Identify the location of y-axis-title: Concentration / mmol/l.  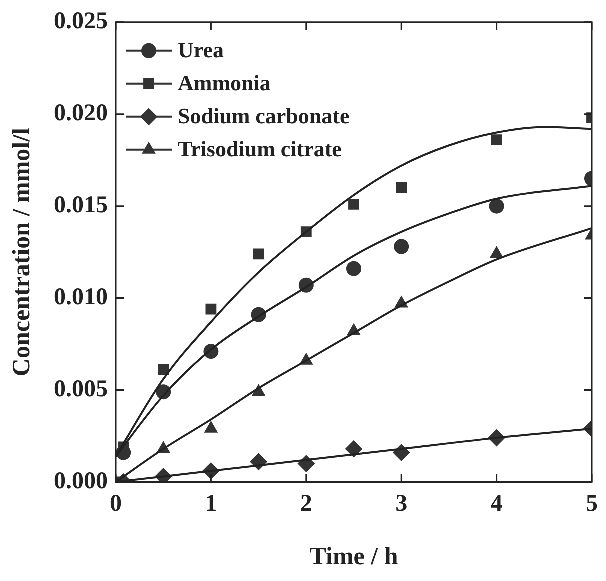
(22, 252).